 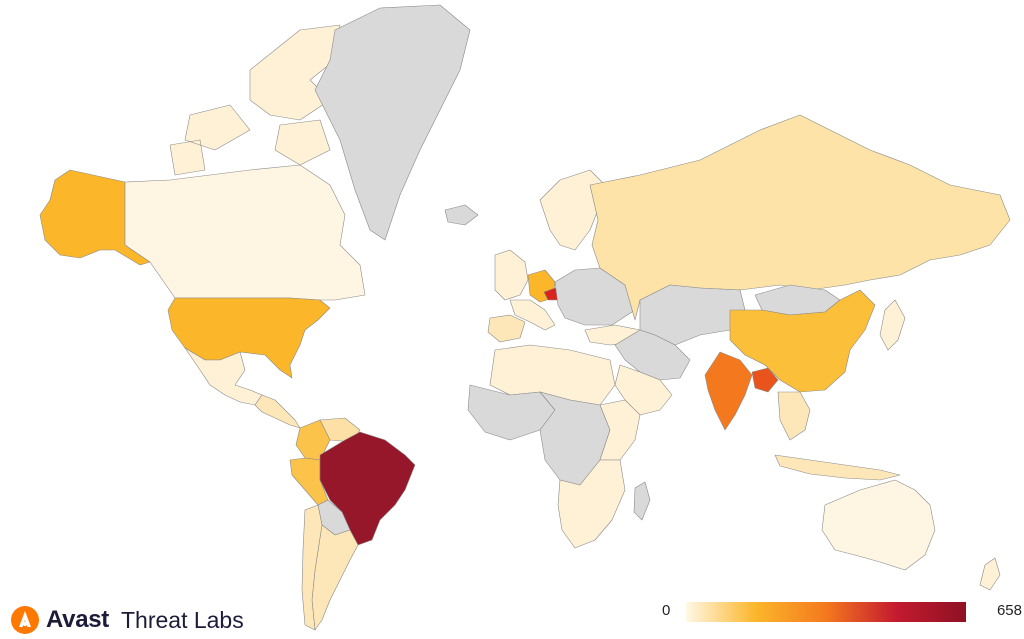 What do you see at coordinates (506, 328) in the screenshot?
I see `country-spain` at bounding box center [506, 328].